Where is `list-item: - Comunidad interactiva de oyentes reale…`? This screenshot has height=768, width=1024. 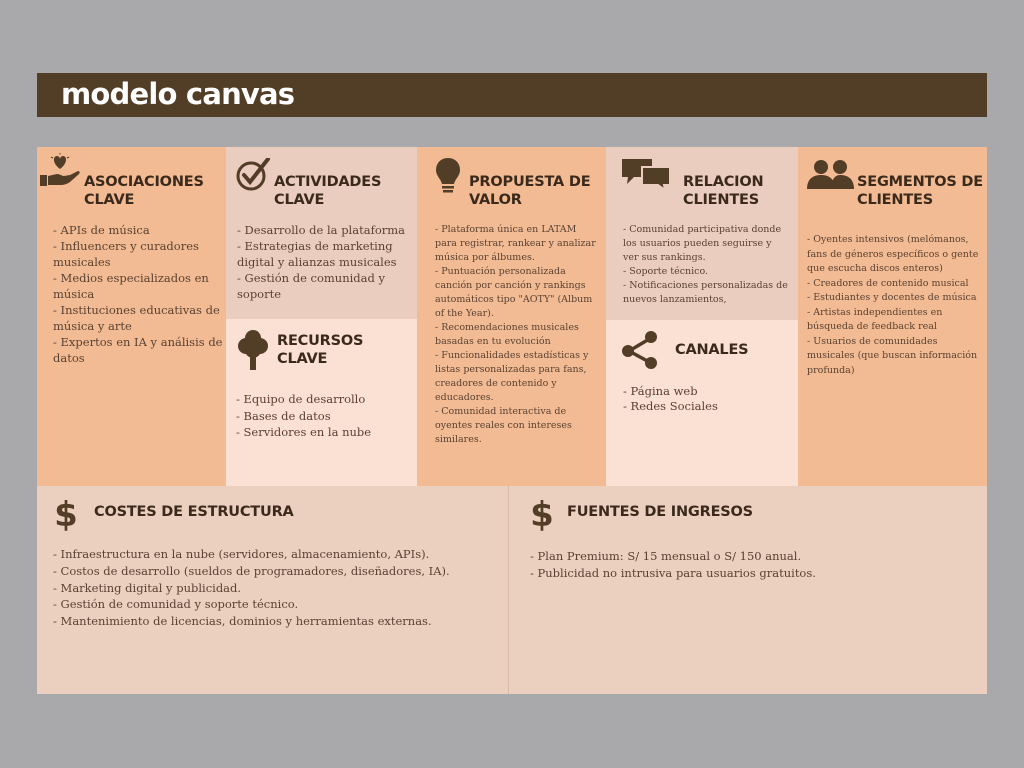 list-item: - Comunidad interactiva de oyentes reale… is located at coordinates (503, 425).